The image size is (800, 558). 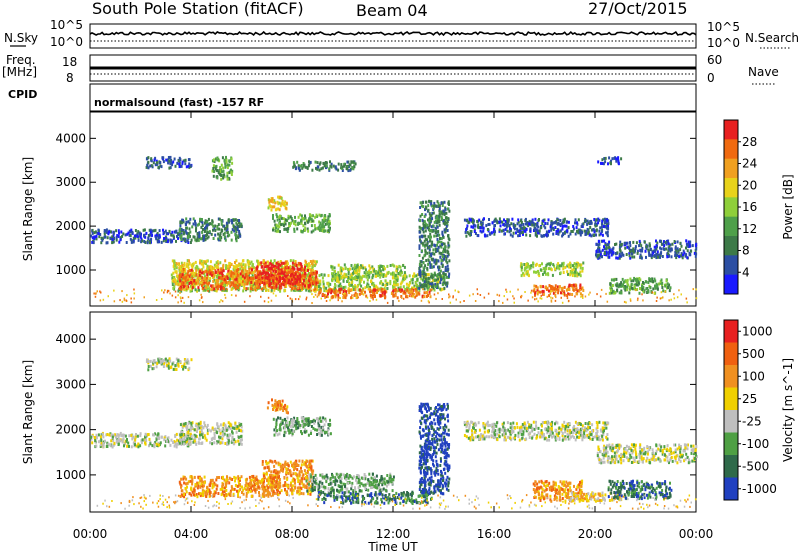 What do you see at coordinates (66, 25) in the screenshot?
I see `nsky-tick-top: 10^5` at bounding box center [66, 25].